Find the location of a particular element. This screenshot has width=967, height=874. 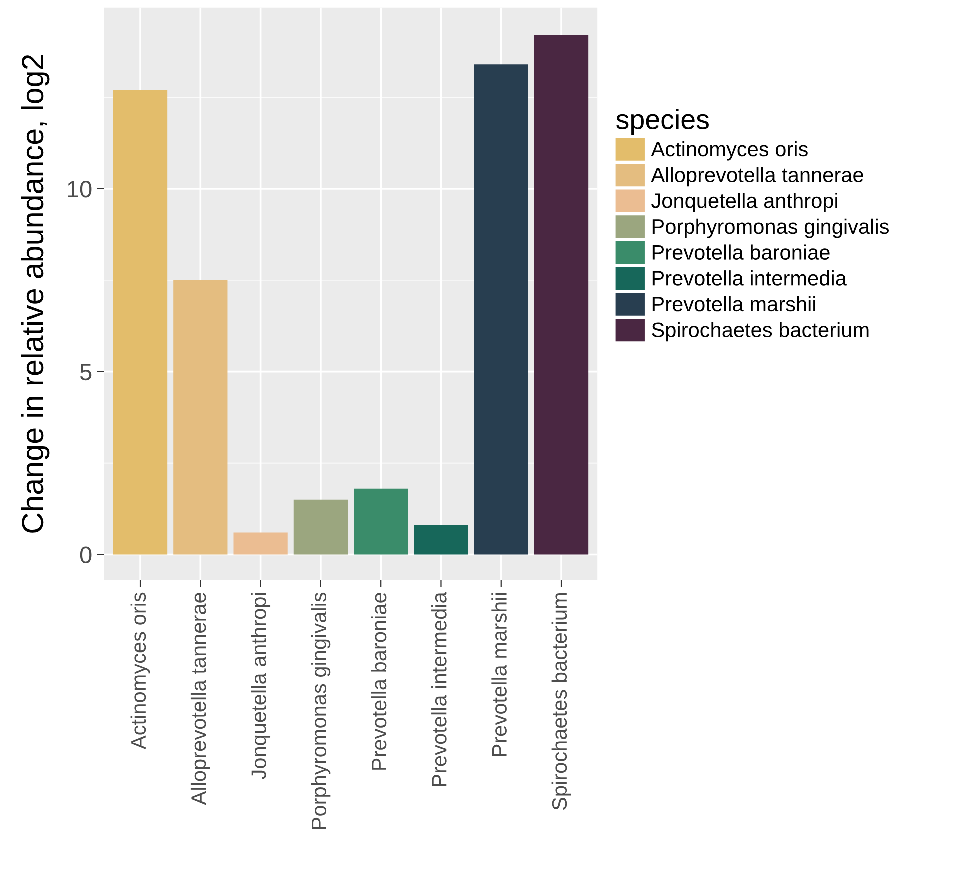

x-tick-label: Porphyromonas gingivalis is located at coordinates (321, 710).